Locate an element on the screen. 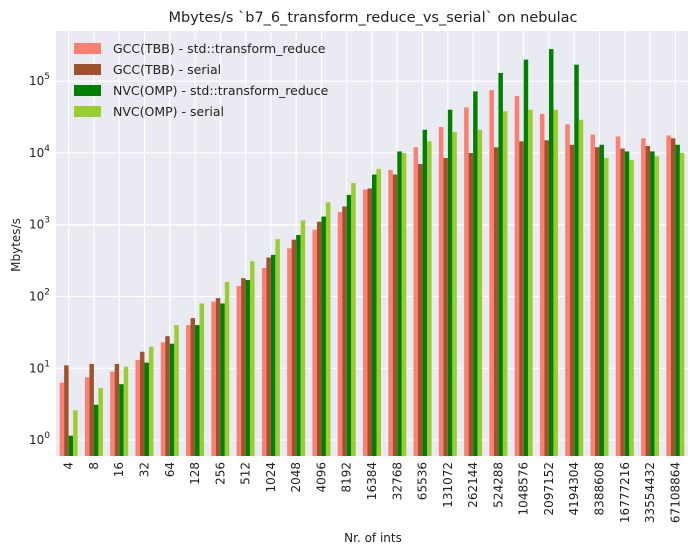 The width and height of the screenshot is (691, 558). x-tick-label: 33554432 is located at coordinates (650, 492).